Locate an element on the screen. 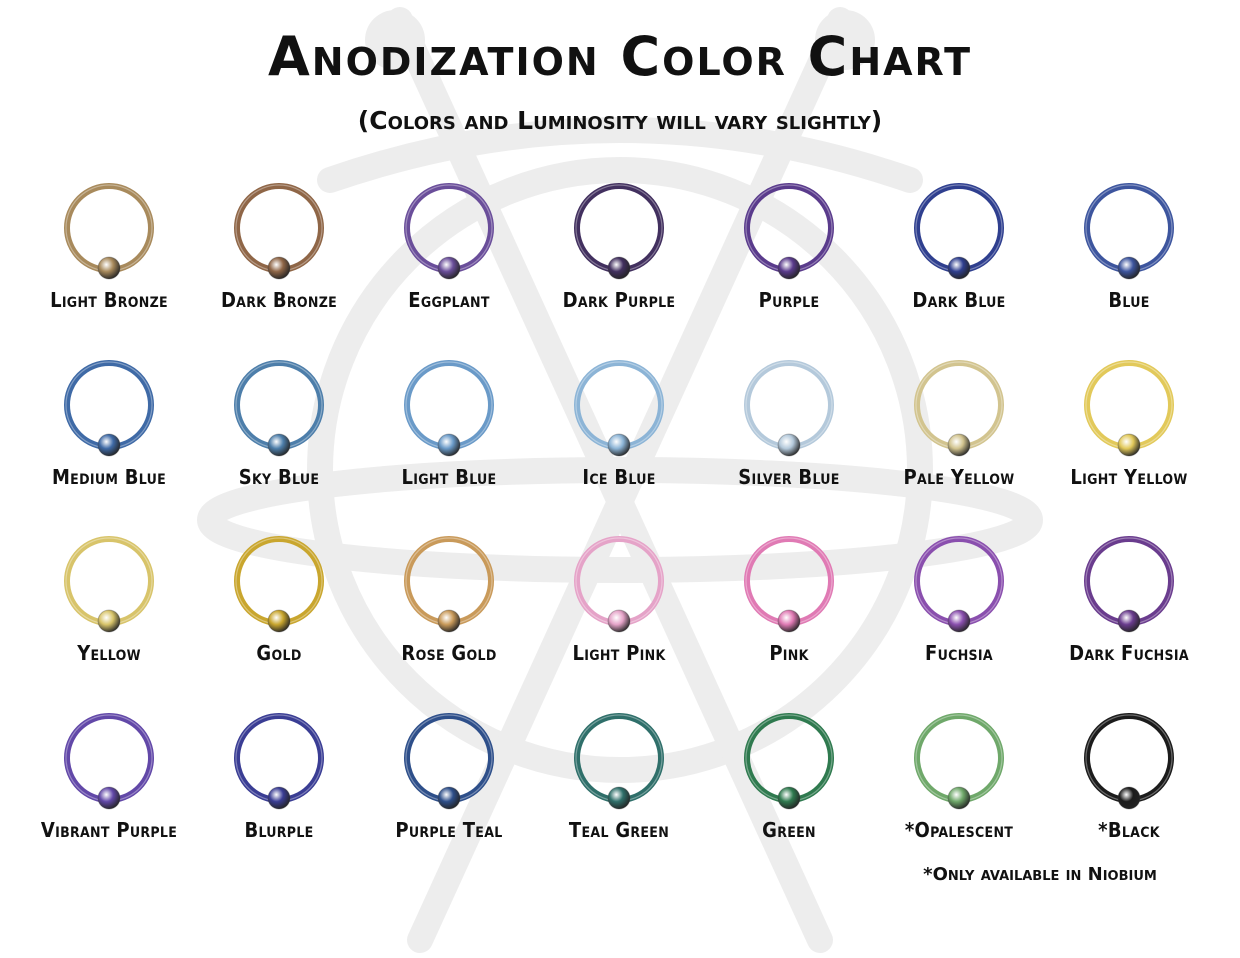  swatch-label: Light Bronze is located at coordinates (109, 300).